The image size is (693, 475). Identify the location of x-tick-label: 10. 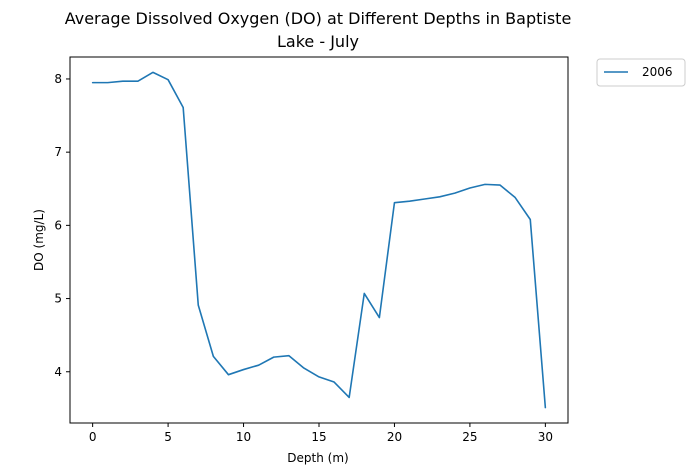
(243, 437).